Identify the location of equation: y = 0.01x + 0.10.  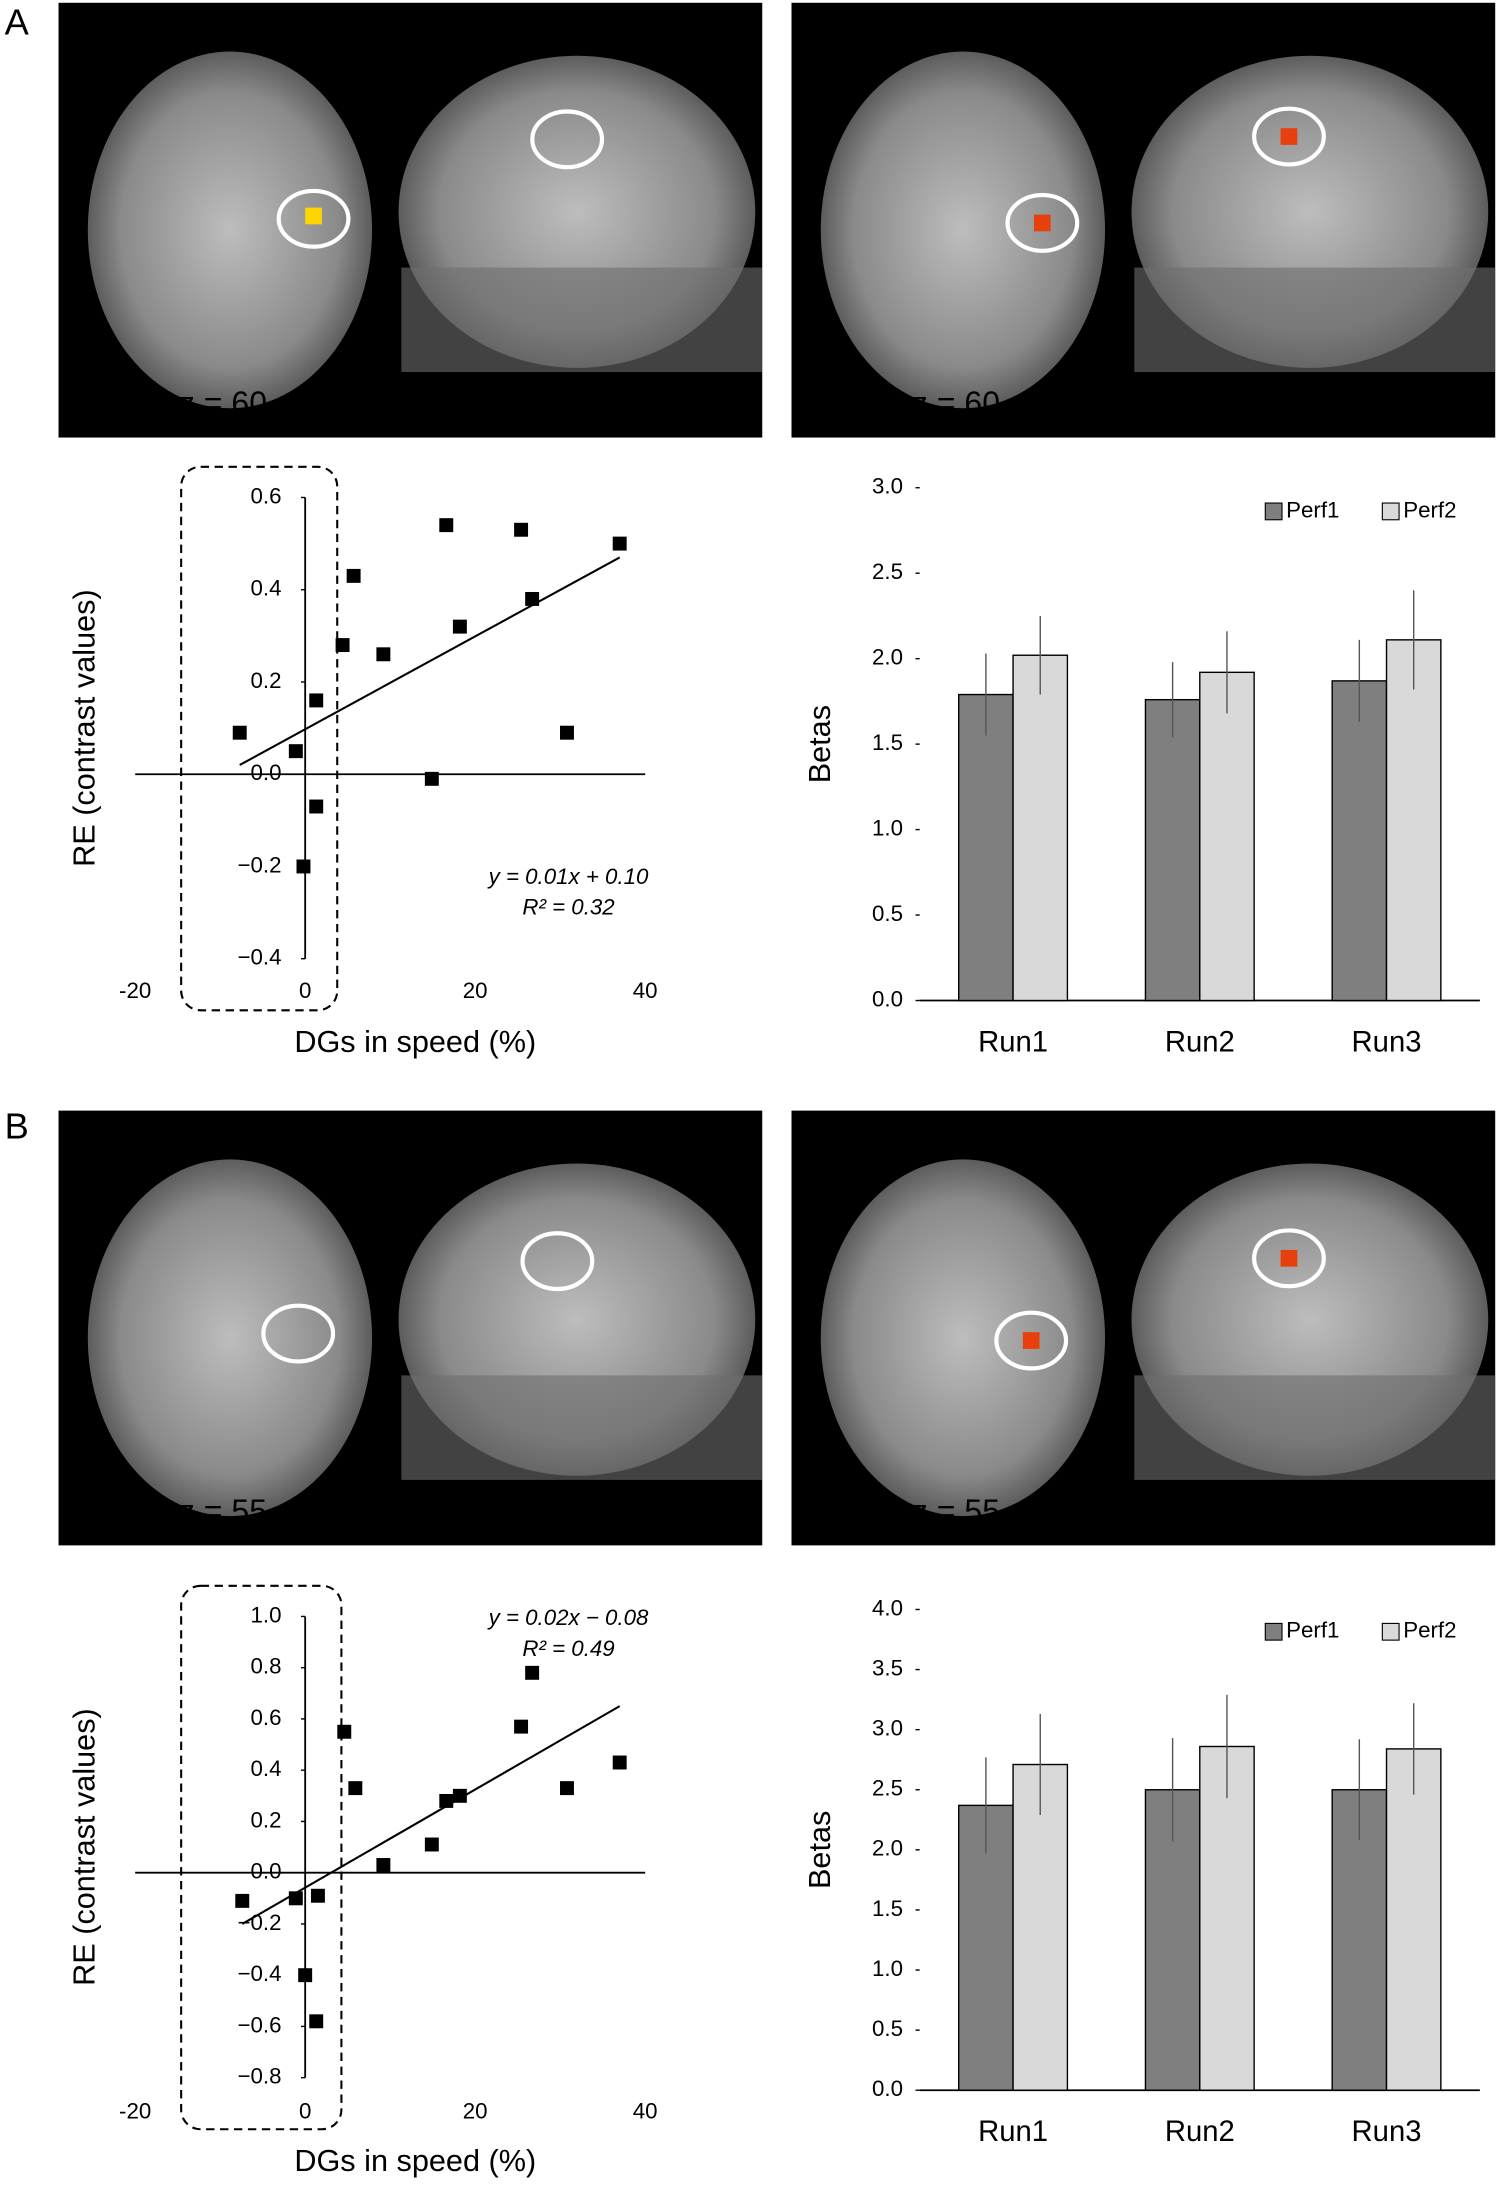
(568, 876).